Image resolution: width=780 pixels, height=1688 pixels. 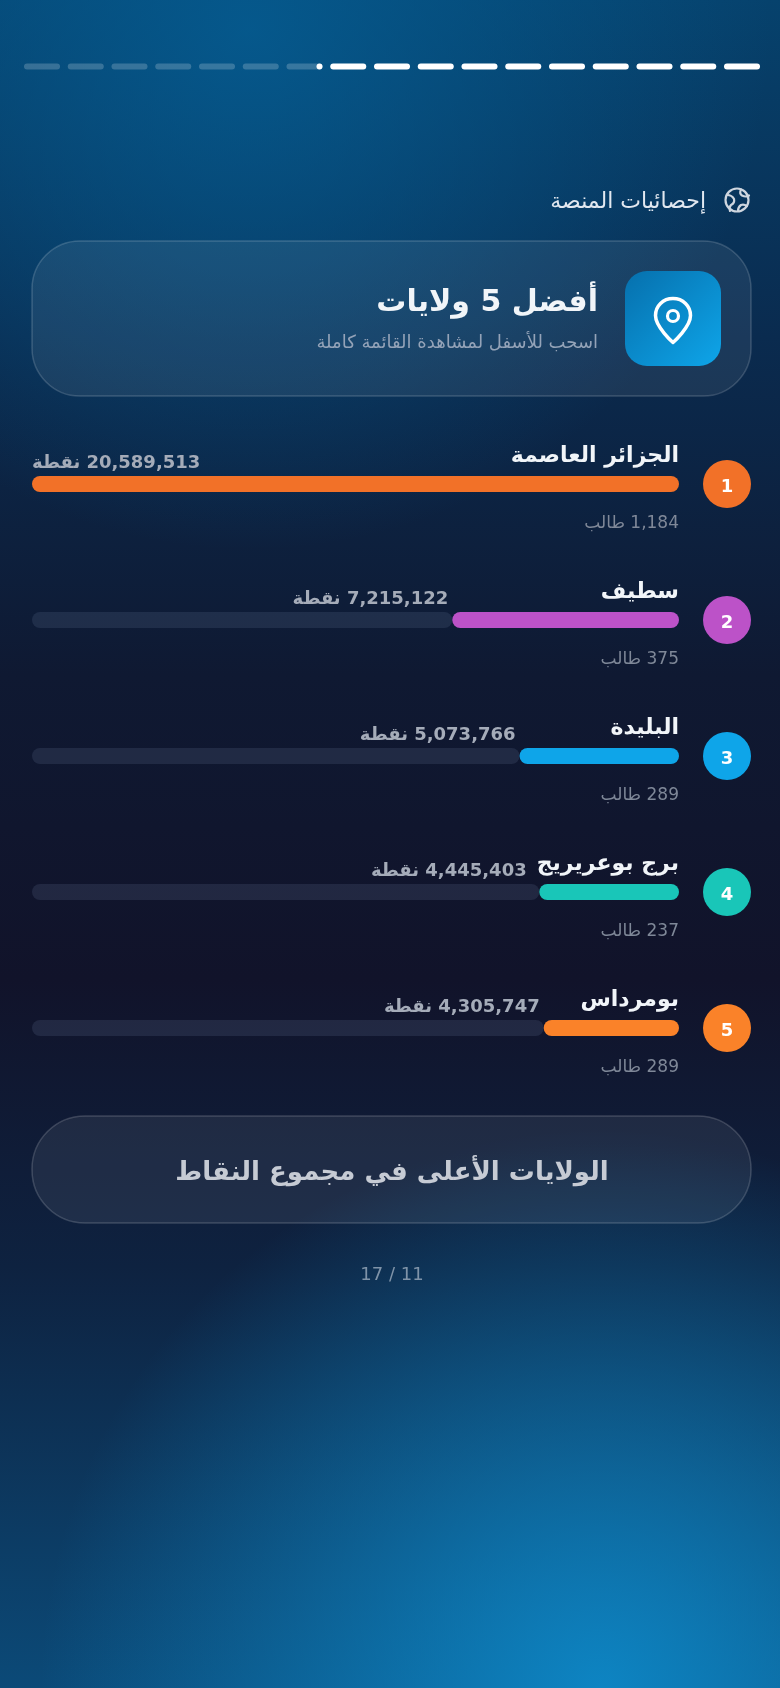 I want to click on chart-subtitle: اسحب للأسفل لمشاهدة القائمة كاملة, so click(x=457, y=341).